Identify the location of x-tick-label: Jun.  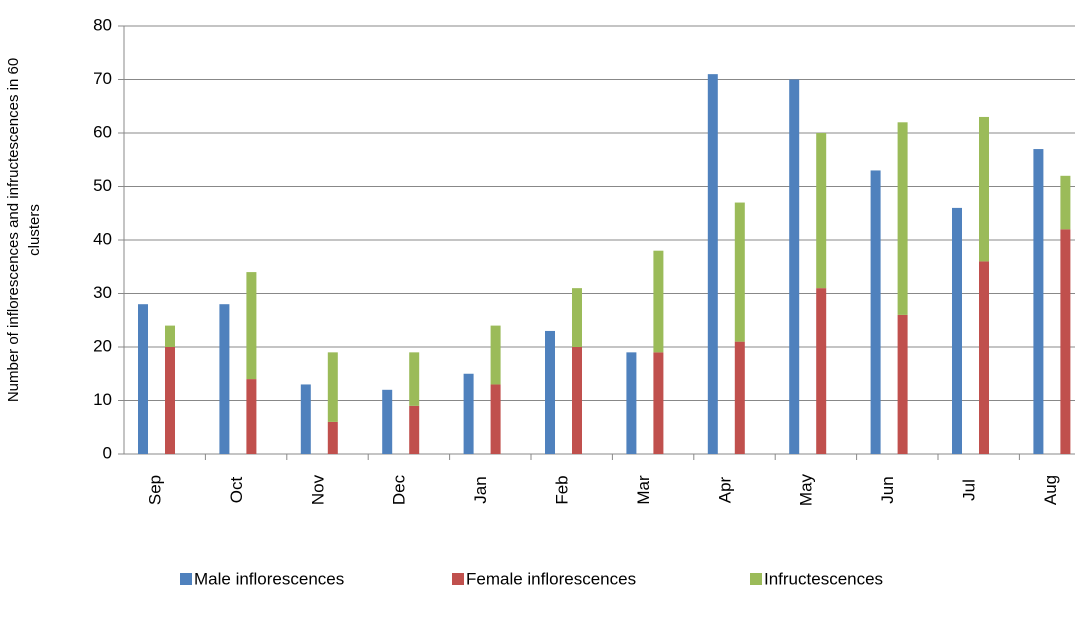
(887, 489).